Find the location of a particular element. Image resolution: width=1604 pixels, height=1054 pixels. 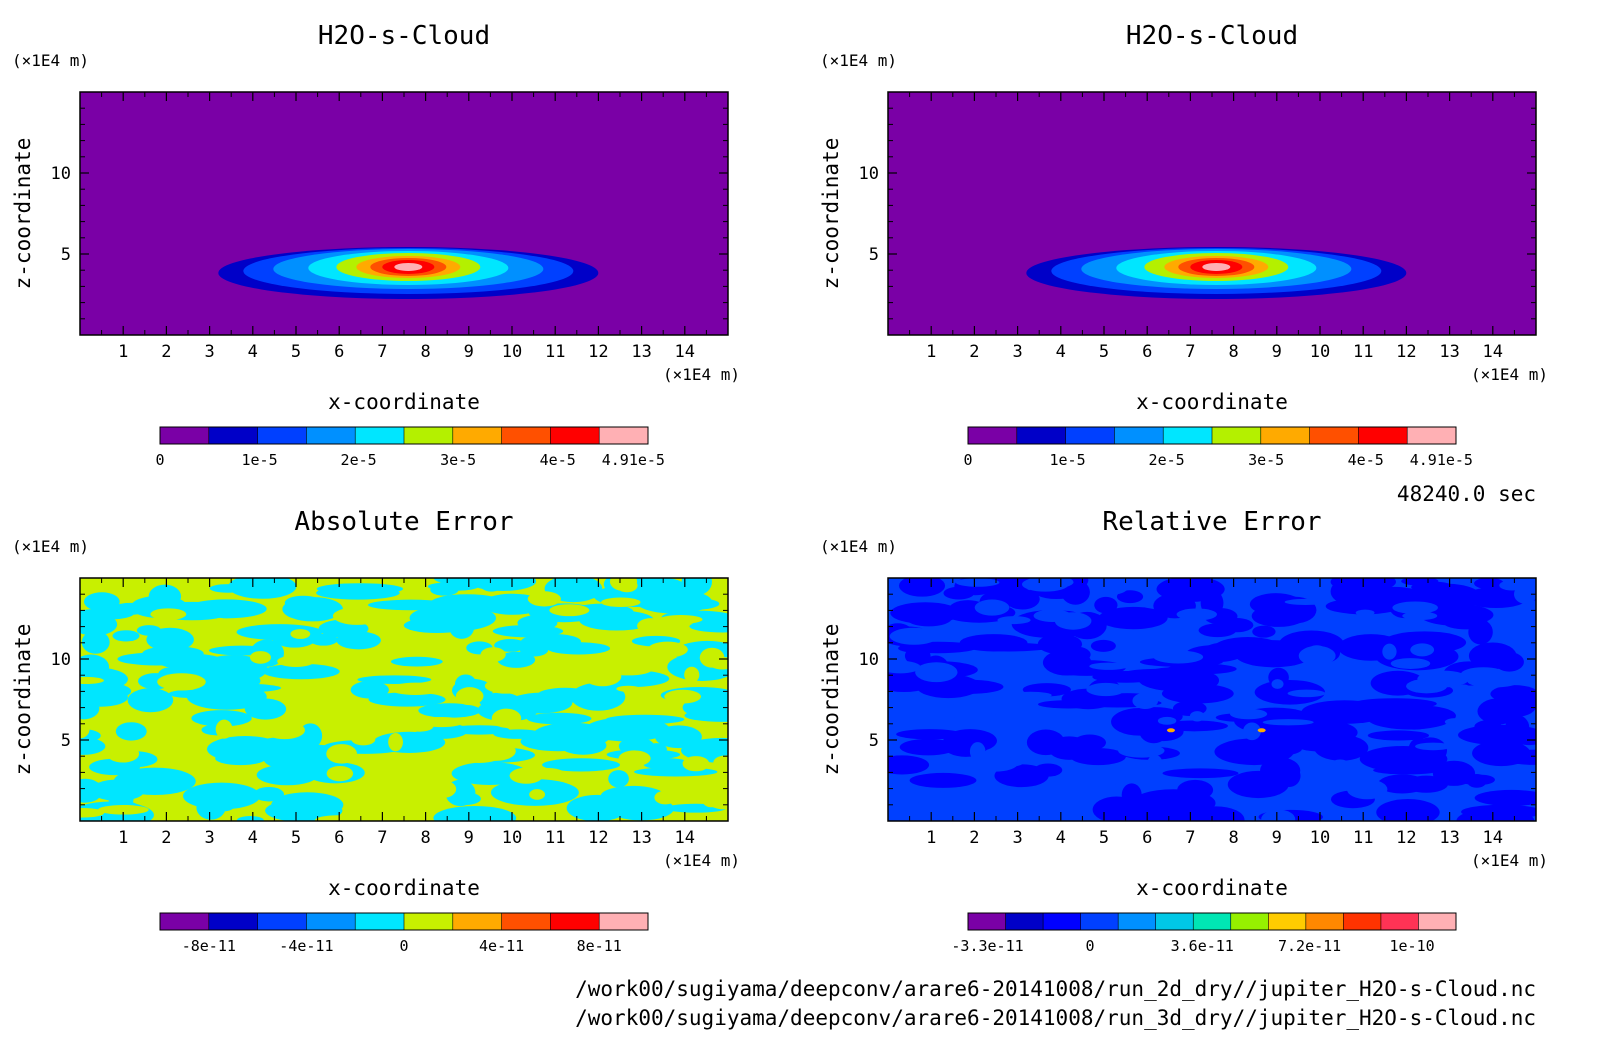

x-tick-label: 12 is located at coordinates (598, 352).